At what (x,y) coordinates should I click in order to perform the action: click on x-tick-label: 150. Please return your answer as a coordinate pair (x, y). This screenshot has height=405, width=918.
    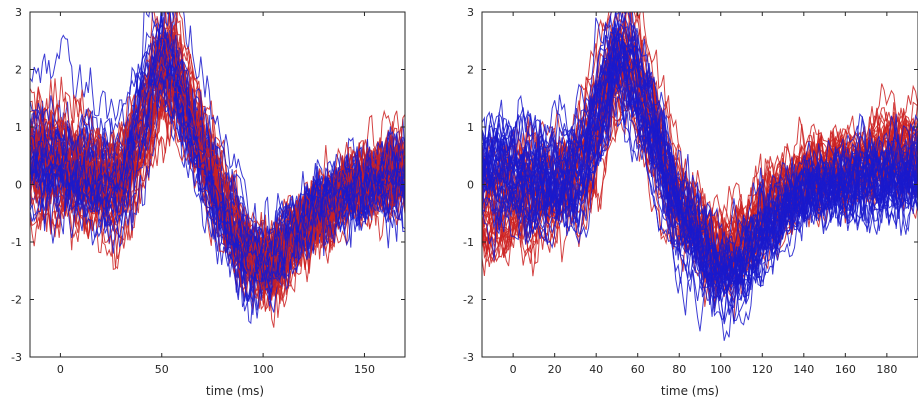
    Looking at the image, I should click on (364, 369).